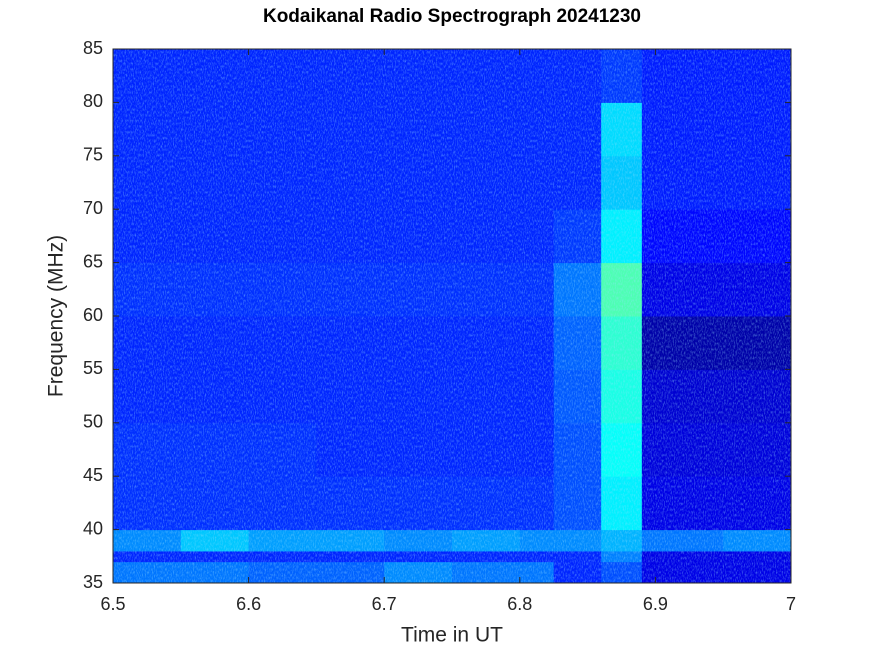 The width and height of the screenshot is (874, 660). I want to click on x-tick-label: 6.7, so click(384, 604).